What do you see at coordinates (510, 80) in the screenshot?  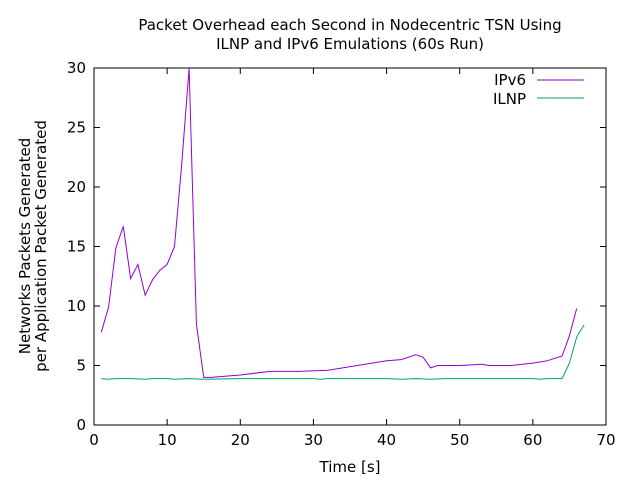 I see `legend-label-ipv6: IPv6` at bounding box center [510, 80].